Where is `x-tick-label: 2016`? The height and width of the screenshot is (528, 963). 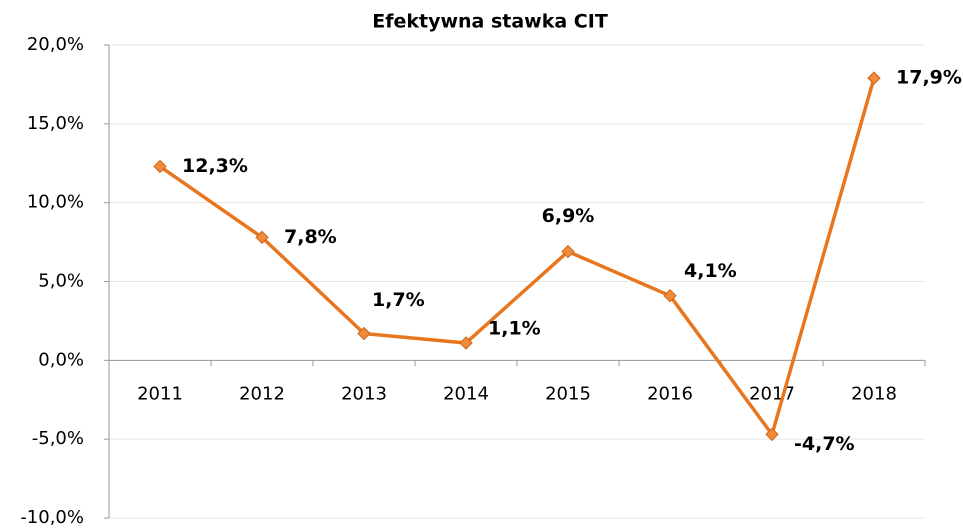 x-tick-label: 2016 is located at coordinates (670, 393).